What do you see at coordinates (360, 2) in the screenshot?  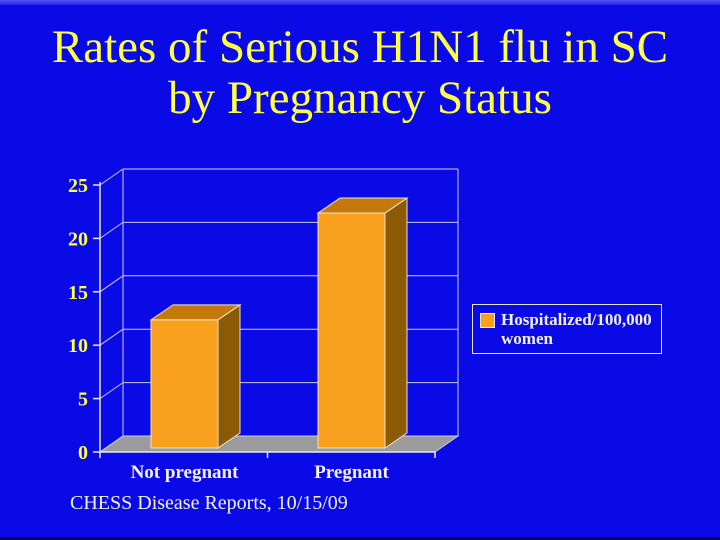 I see `slide-top-edge` at bounding box center [360, 2].